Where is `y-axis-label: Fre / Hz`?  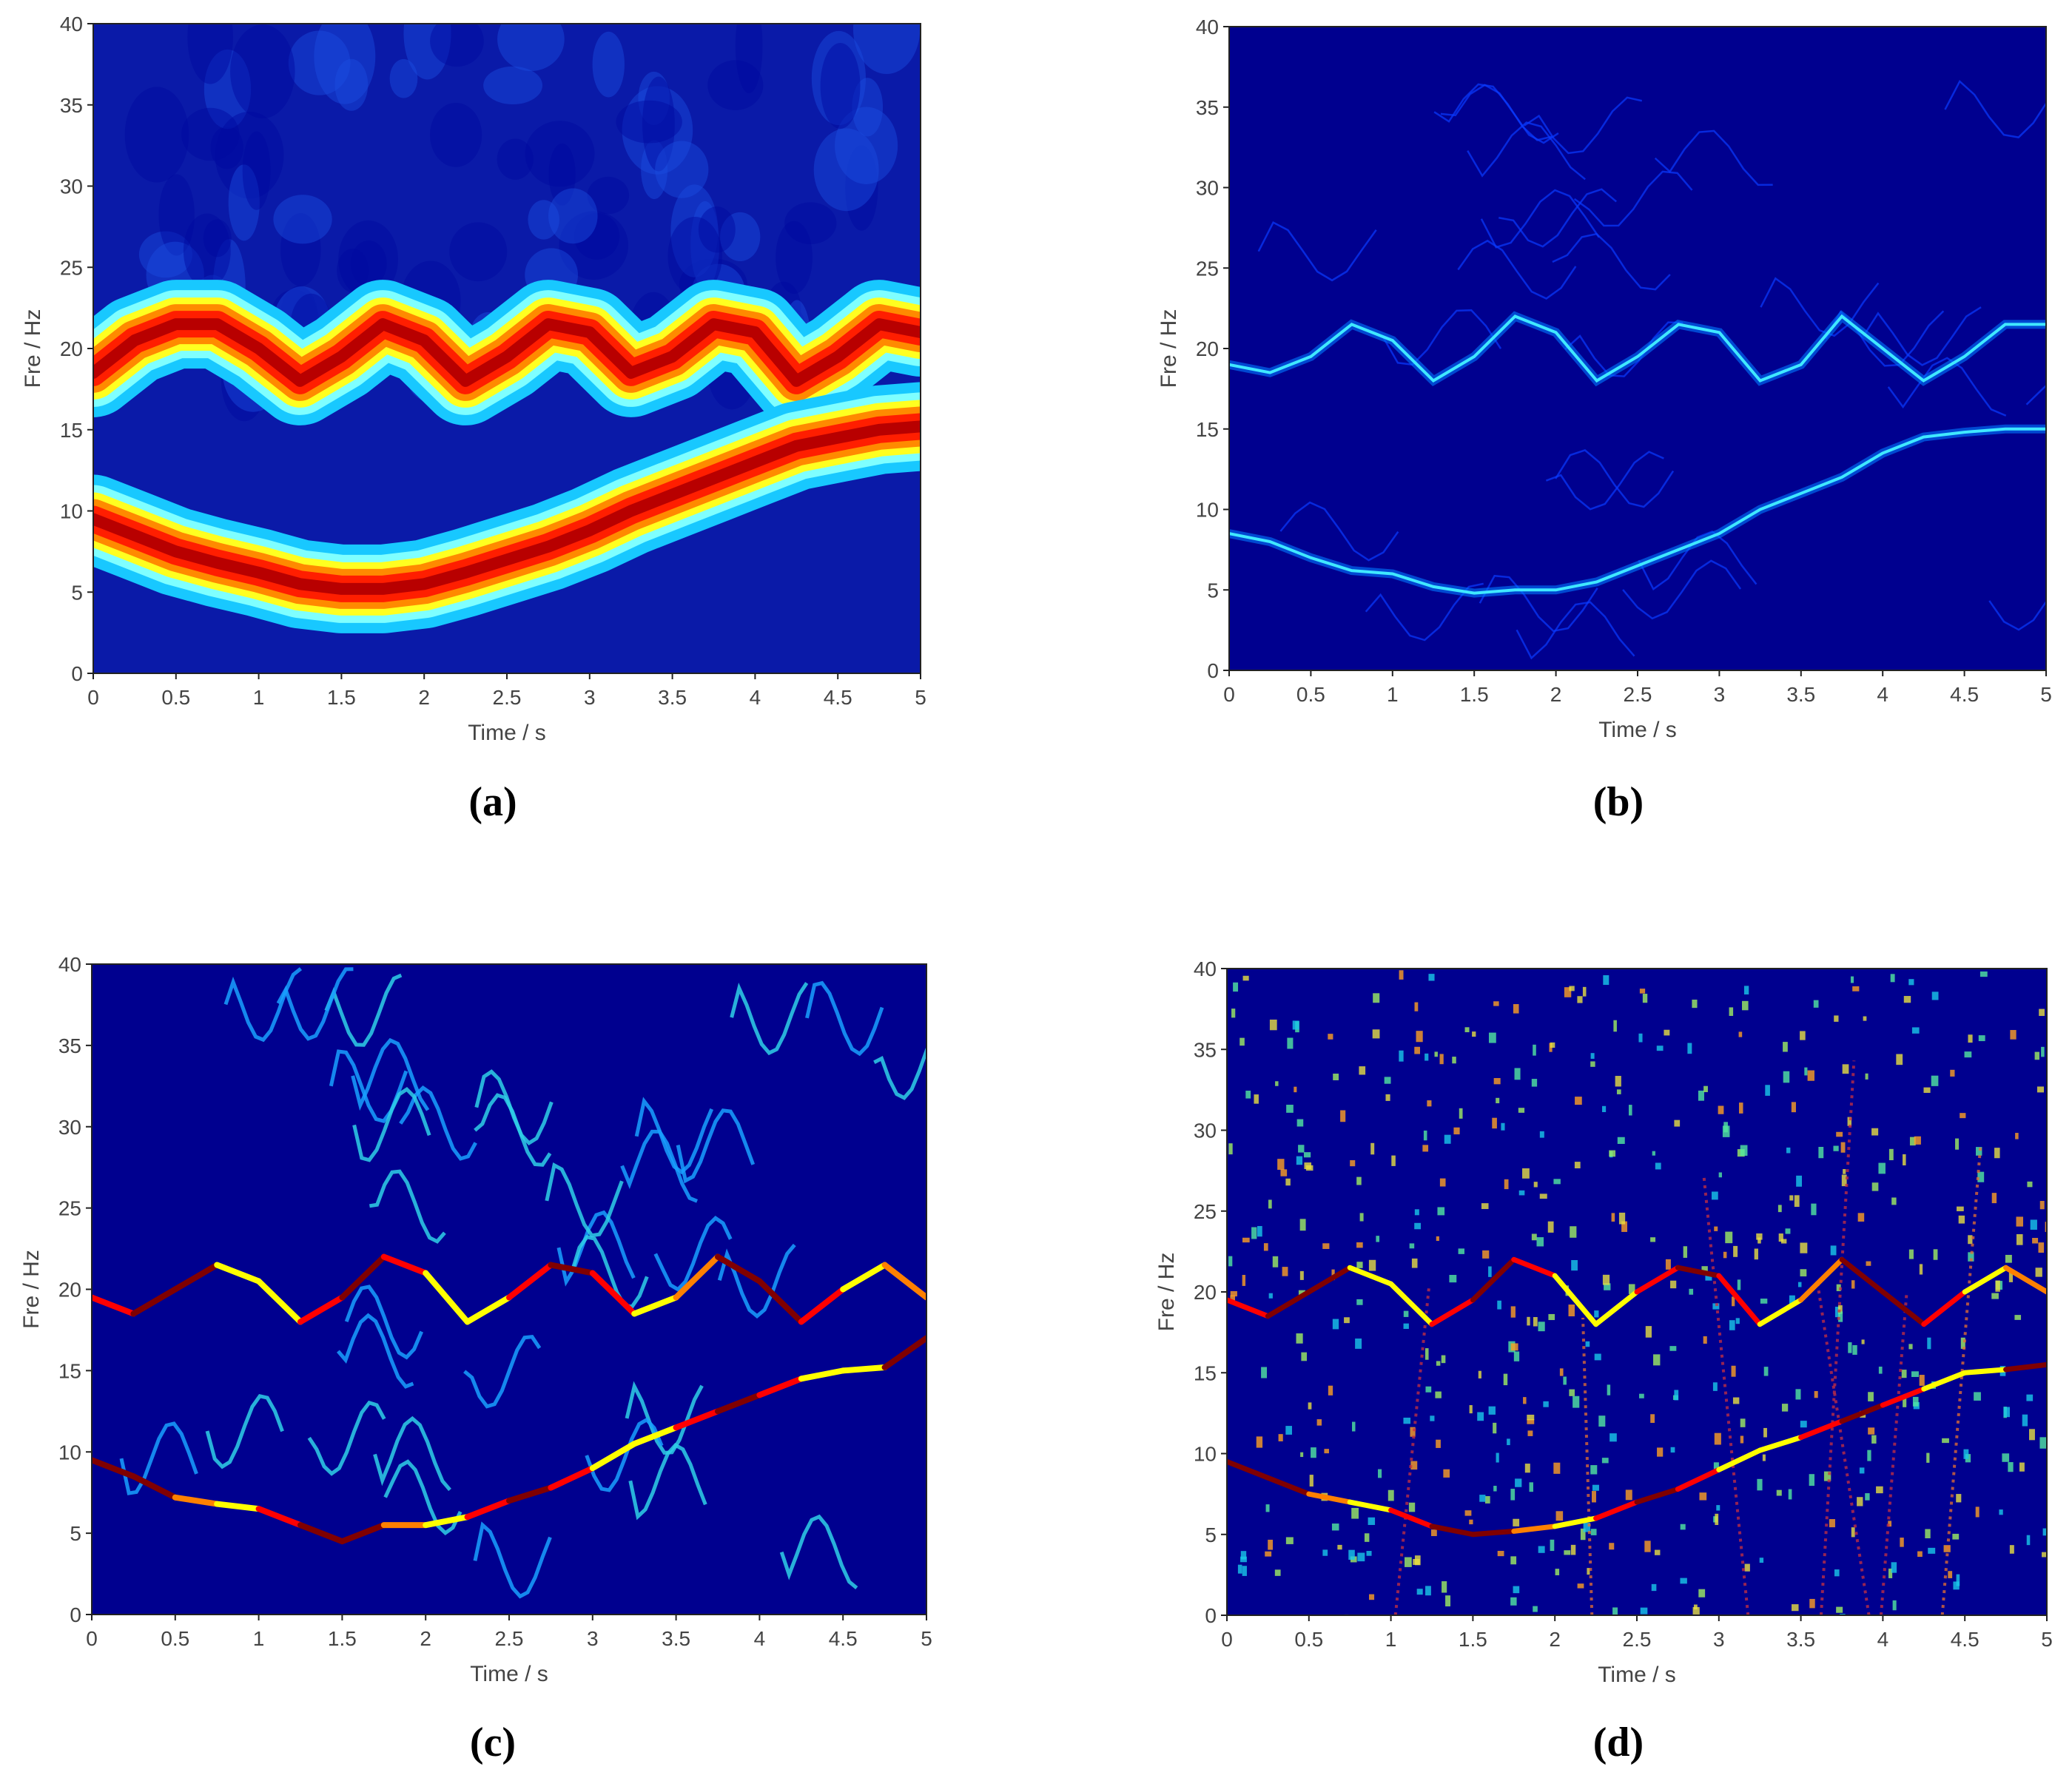 y-axis-label: Fre / Hz is located at coordinates (1169, 348).